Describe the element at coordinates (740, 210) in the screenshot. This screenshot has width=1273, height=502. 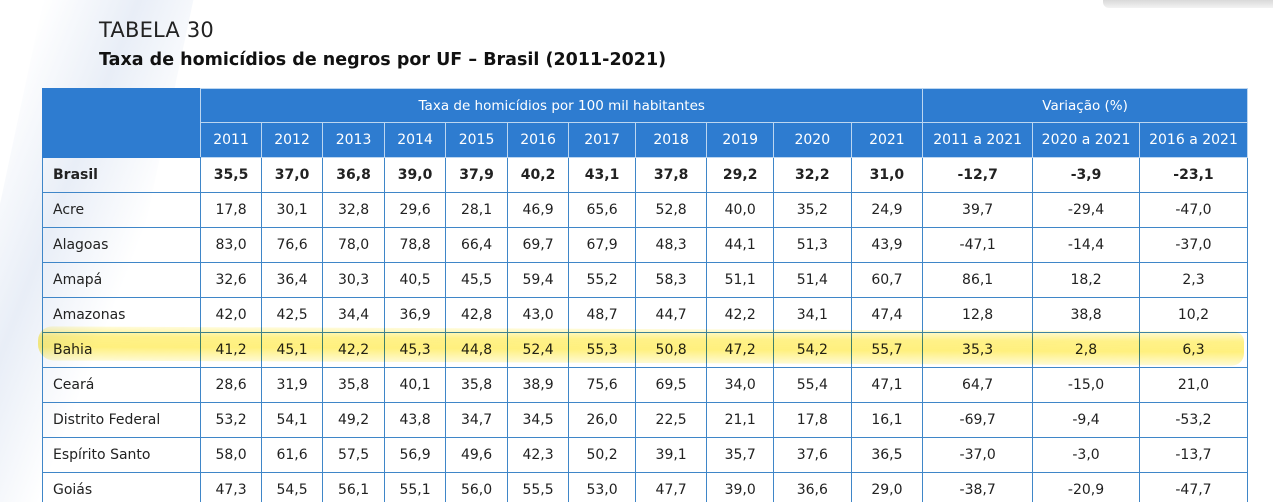
I see `rate-cell: 40,0` at that location.